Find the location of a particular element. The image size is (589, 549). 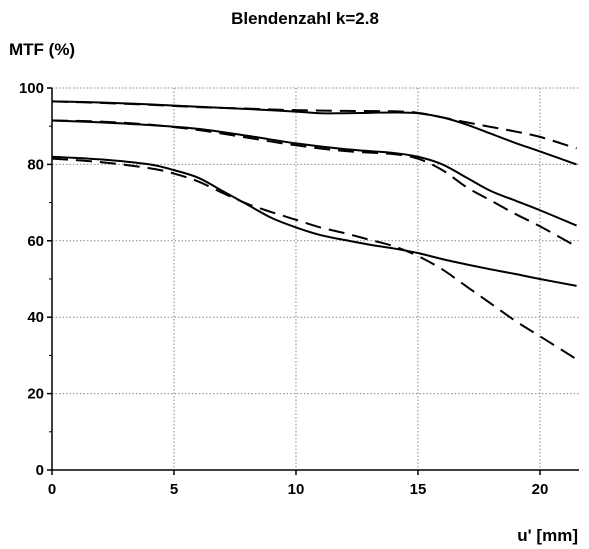

x-axis-label: u' [mm] is located at coordinates (547, 535).